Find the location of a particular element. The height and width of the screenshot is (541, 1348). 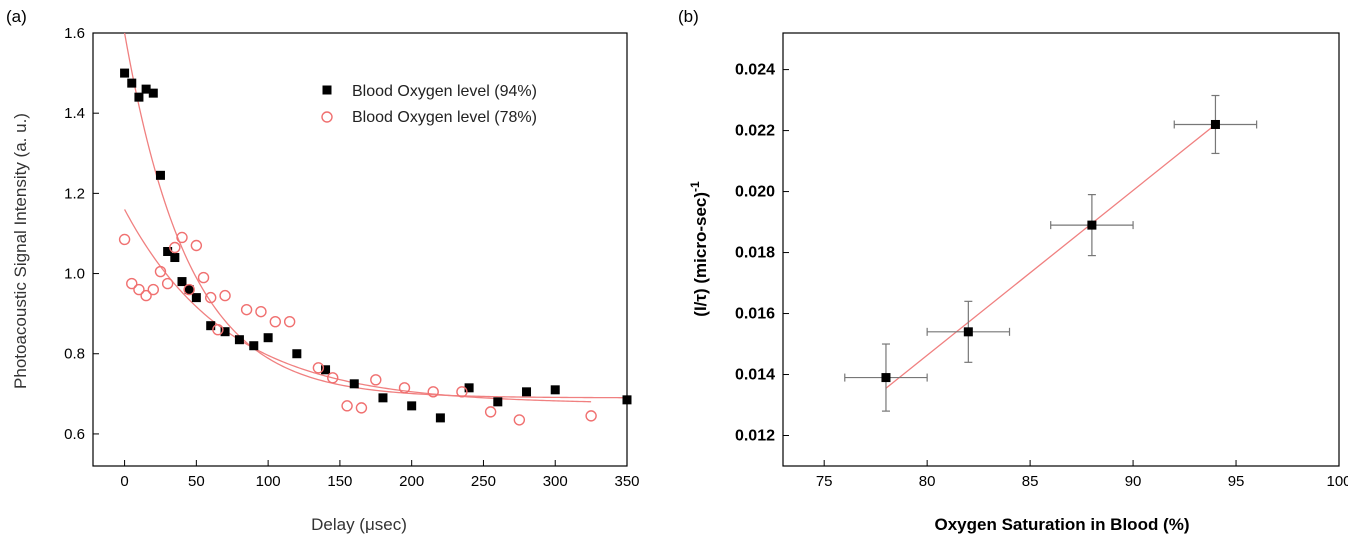

panel-b-y-tick-label: 0.020 is located at coordinates (755, 192).